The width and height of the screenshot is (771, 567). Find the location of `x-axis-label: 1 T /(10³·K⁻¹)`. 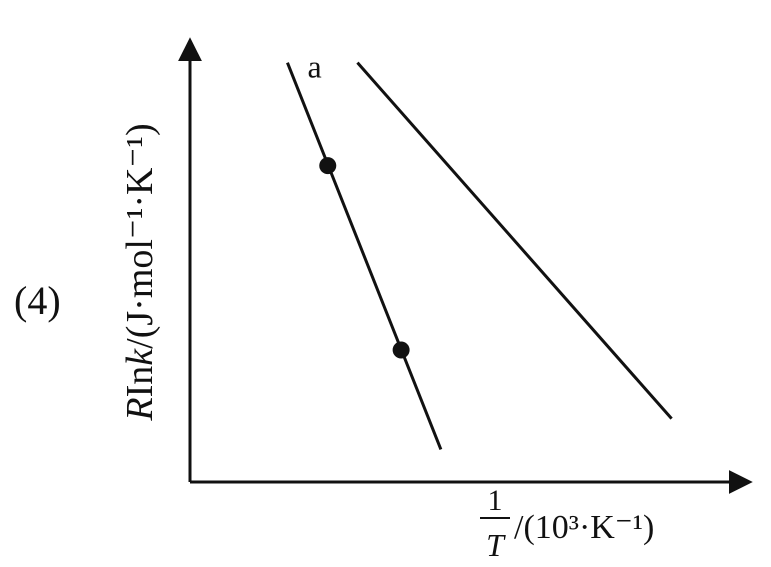

x-axis-label: 1 T /(10³·K⁻¹) is located at coordinates (567, 523).